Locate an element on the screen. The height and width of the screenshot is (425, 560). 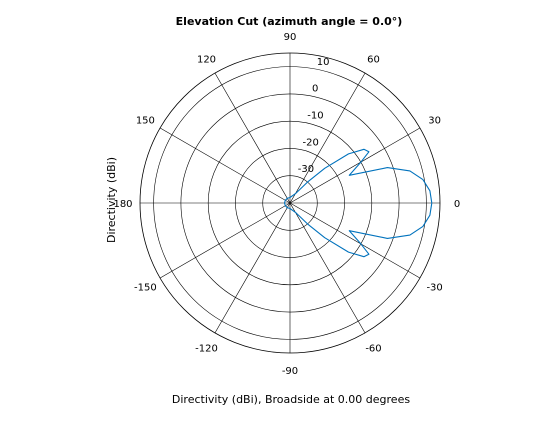
pattern-series is located at coordinates (358, 203).